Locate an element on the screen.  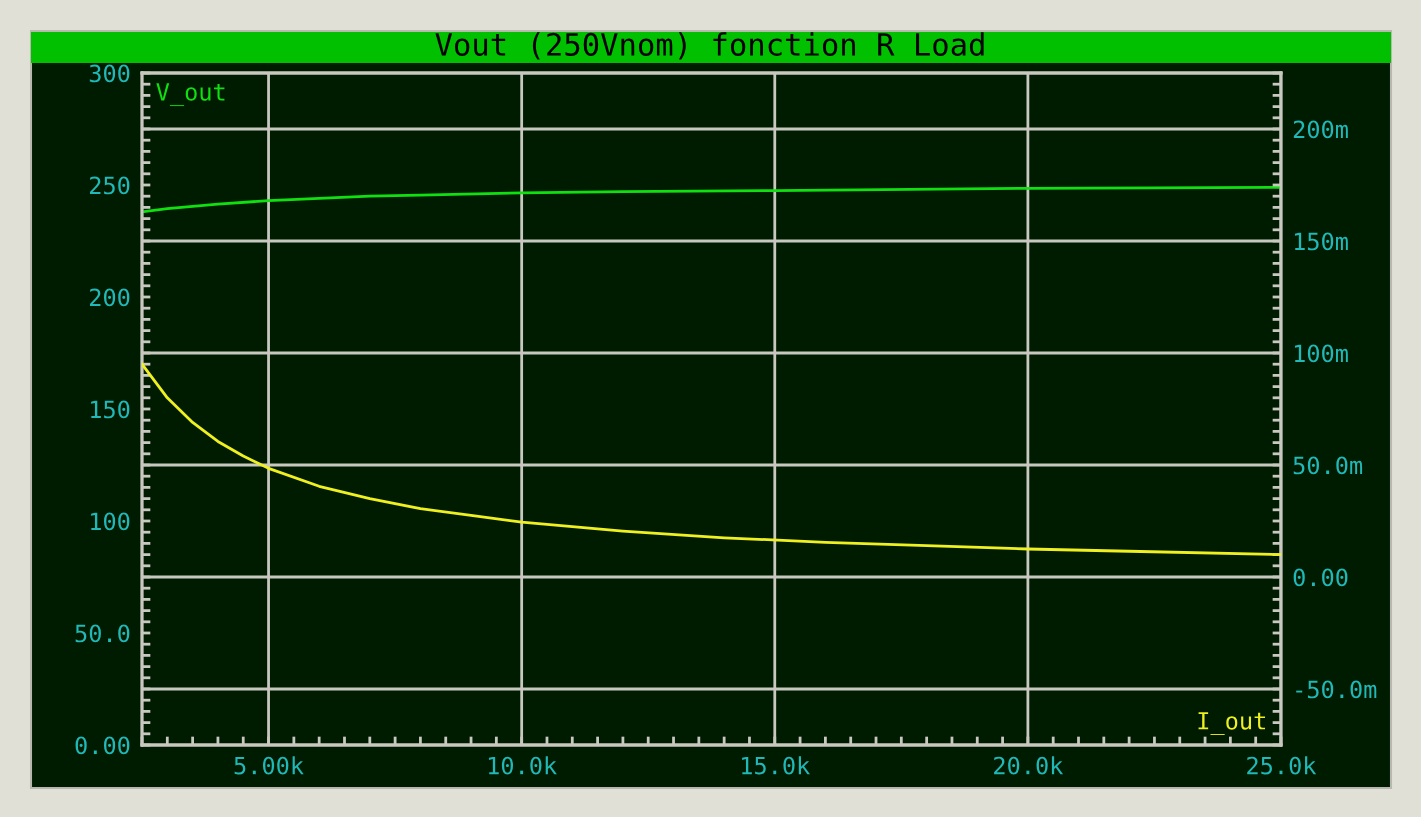
y-tick-label: 100 is located at coordinates (110, 521).